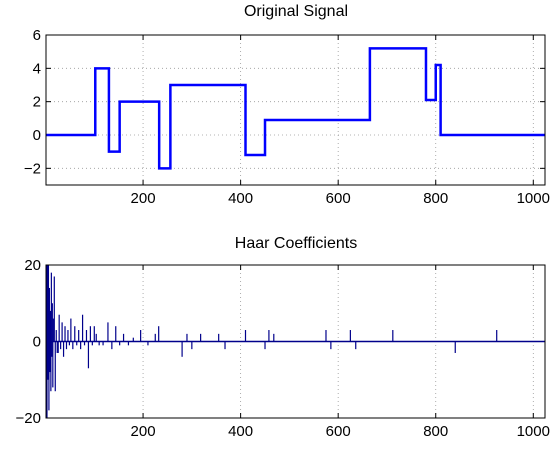 Image resolution: width=555 pixels, height=449 pixels. Describe the element at coordinates (37, 68) in the screenshot. I see `signal-y-tick-label: 4` at that location.